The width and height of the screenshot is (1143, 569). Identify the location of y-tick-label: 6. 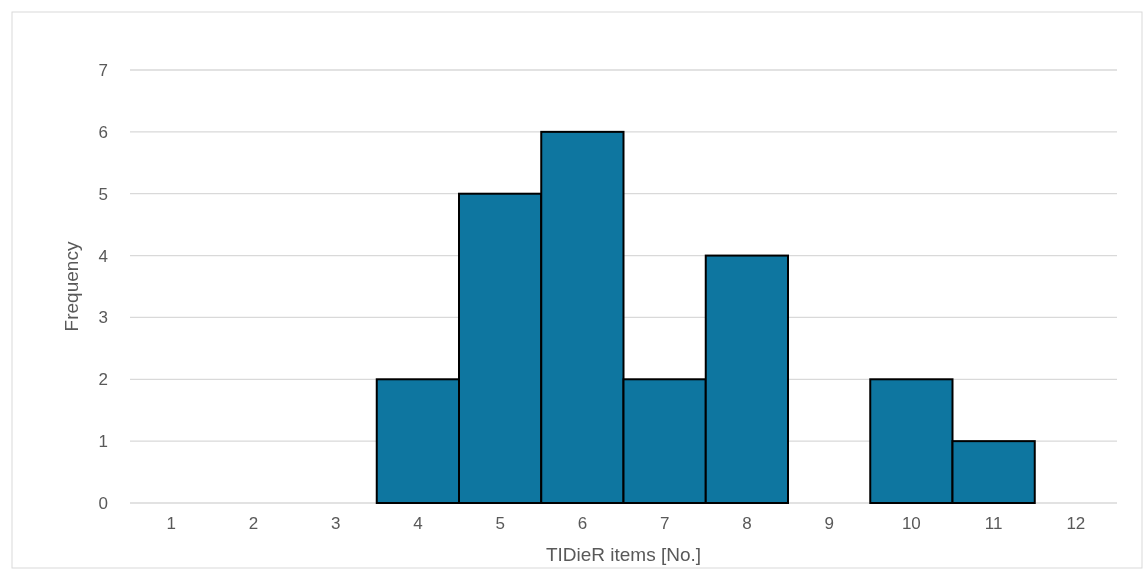
(103, 132).